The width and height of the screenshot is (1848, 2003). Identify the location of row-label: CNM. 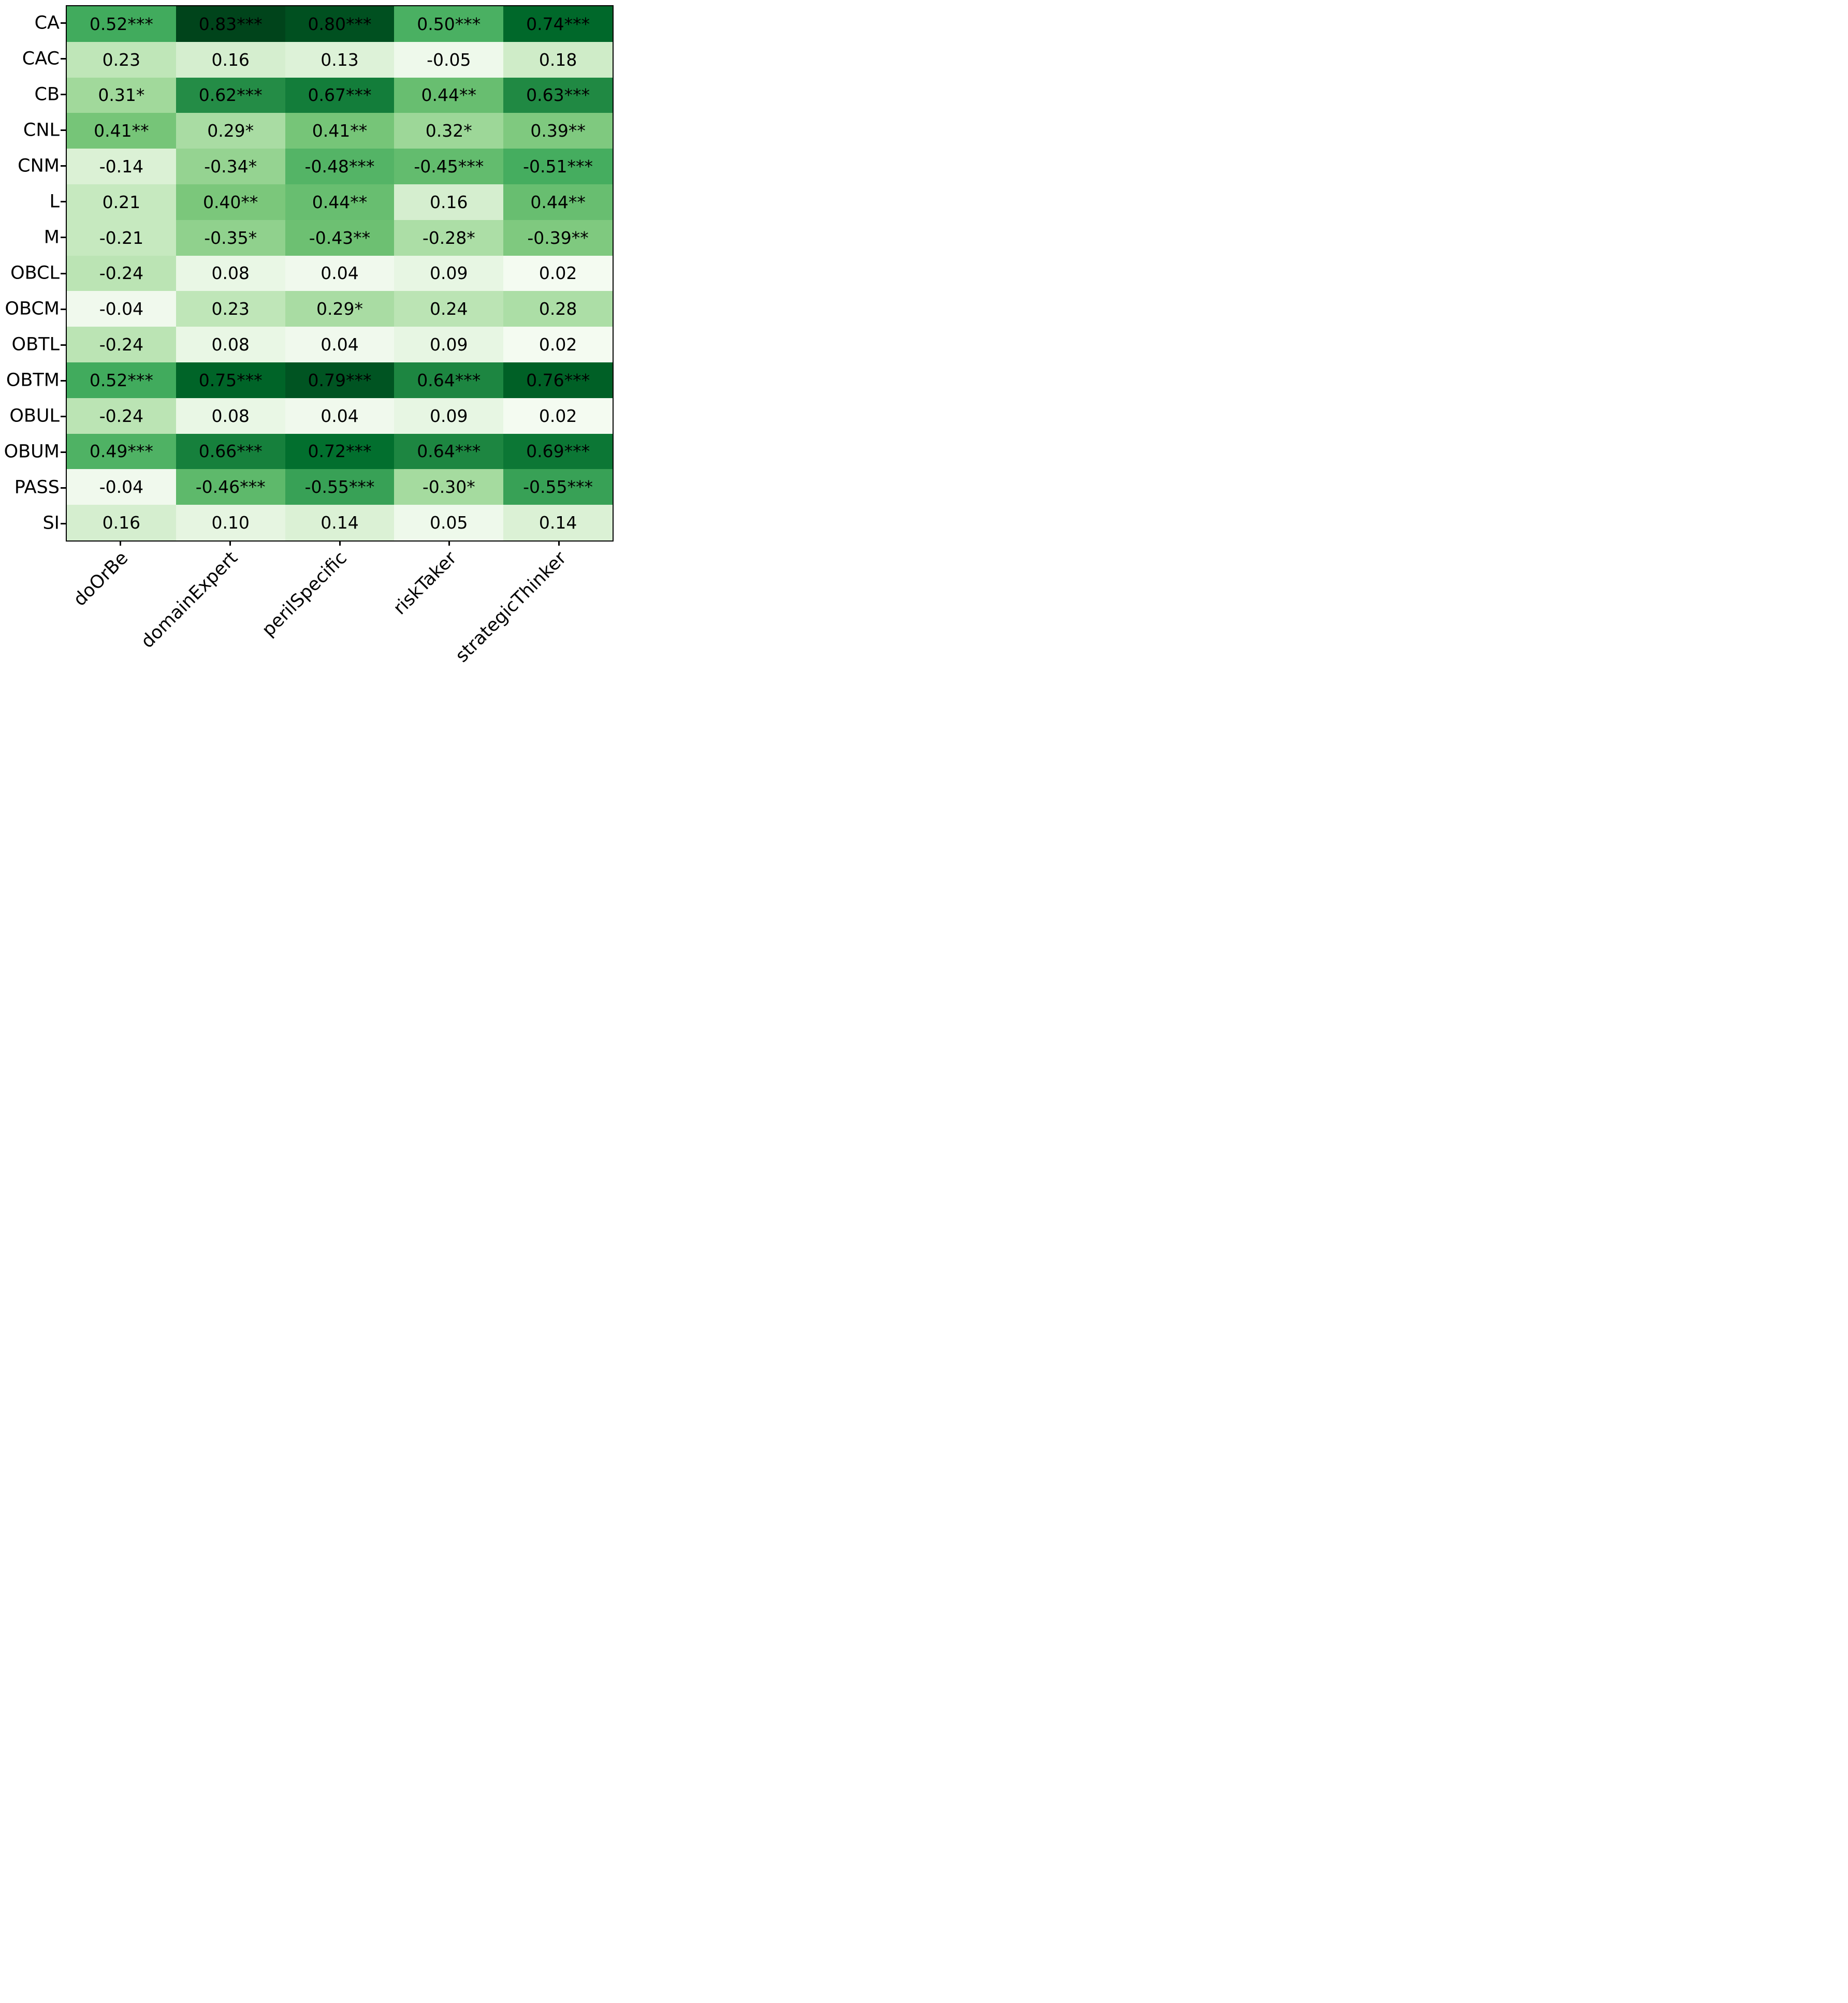
(39, 166).